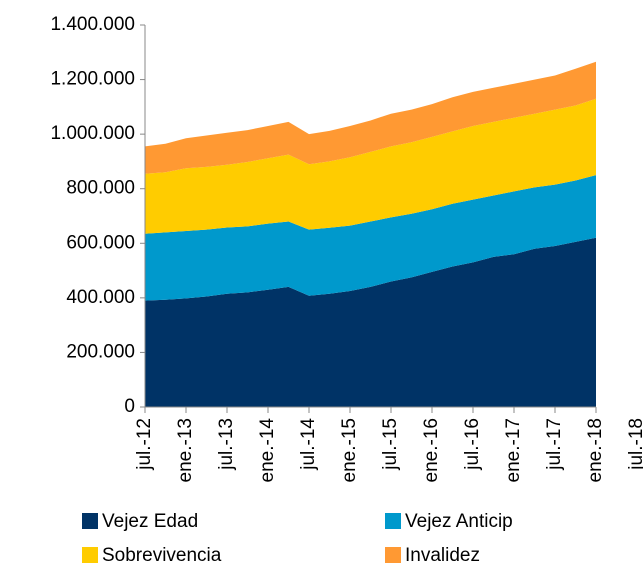  I want to click on x-tick-label: jul.-14, so click(308, 444).